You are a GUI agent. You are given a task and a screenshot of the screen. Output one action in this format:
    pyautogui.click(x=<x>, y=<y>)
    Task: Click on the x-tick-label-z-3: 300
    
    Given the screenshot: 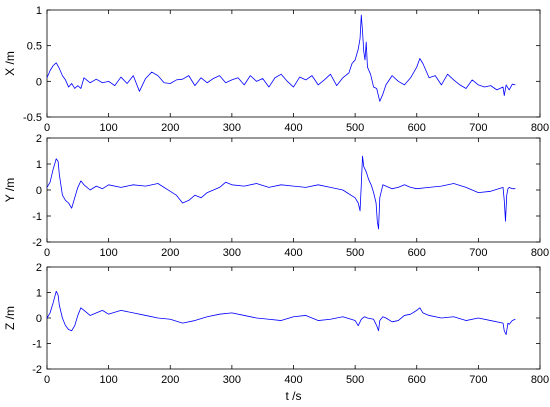 What is the action you would take?
    pyautogui.click(x=232, y=380)
    